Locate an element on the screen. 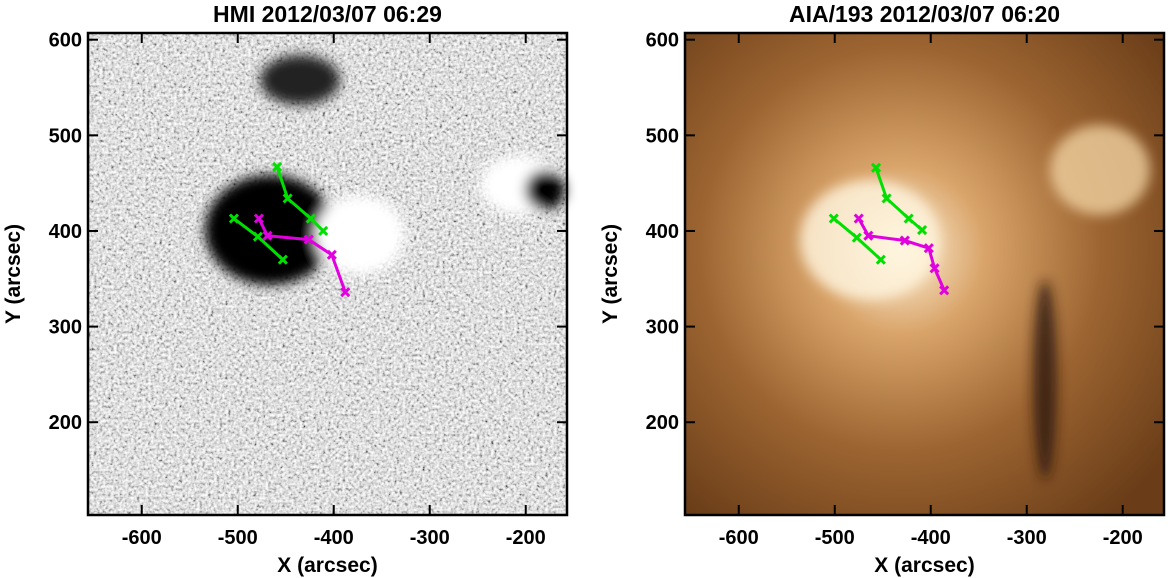 The width and height of the screenshot is (1168, 578). chart-title: HMI 2012/03/07 06:29 is located at coordinates (327, 14).